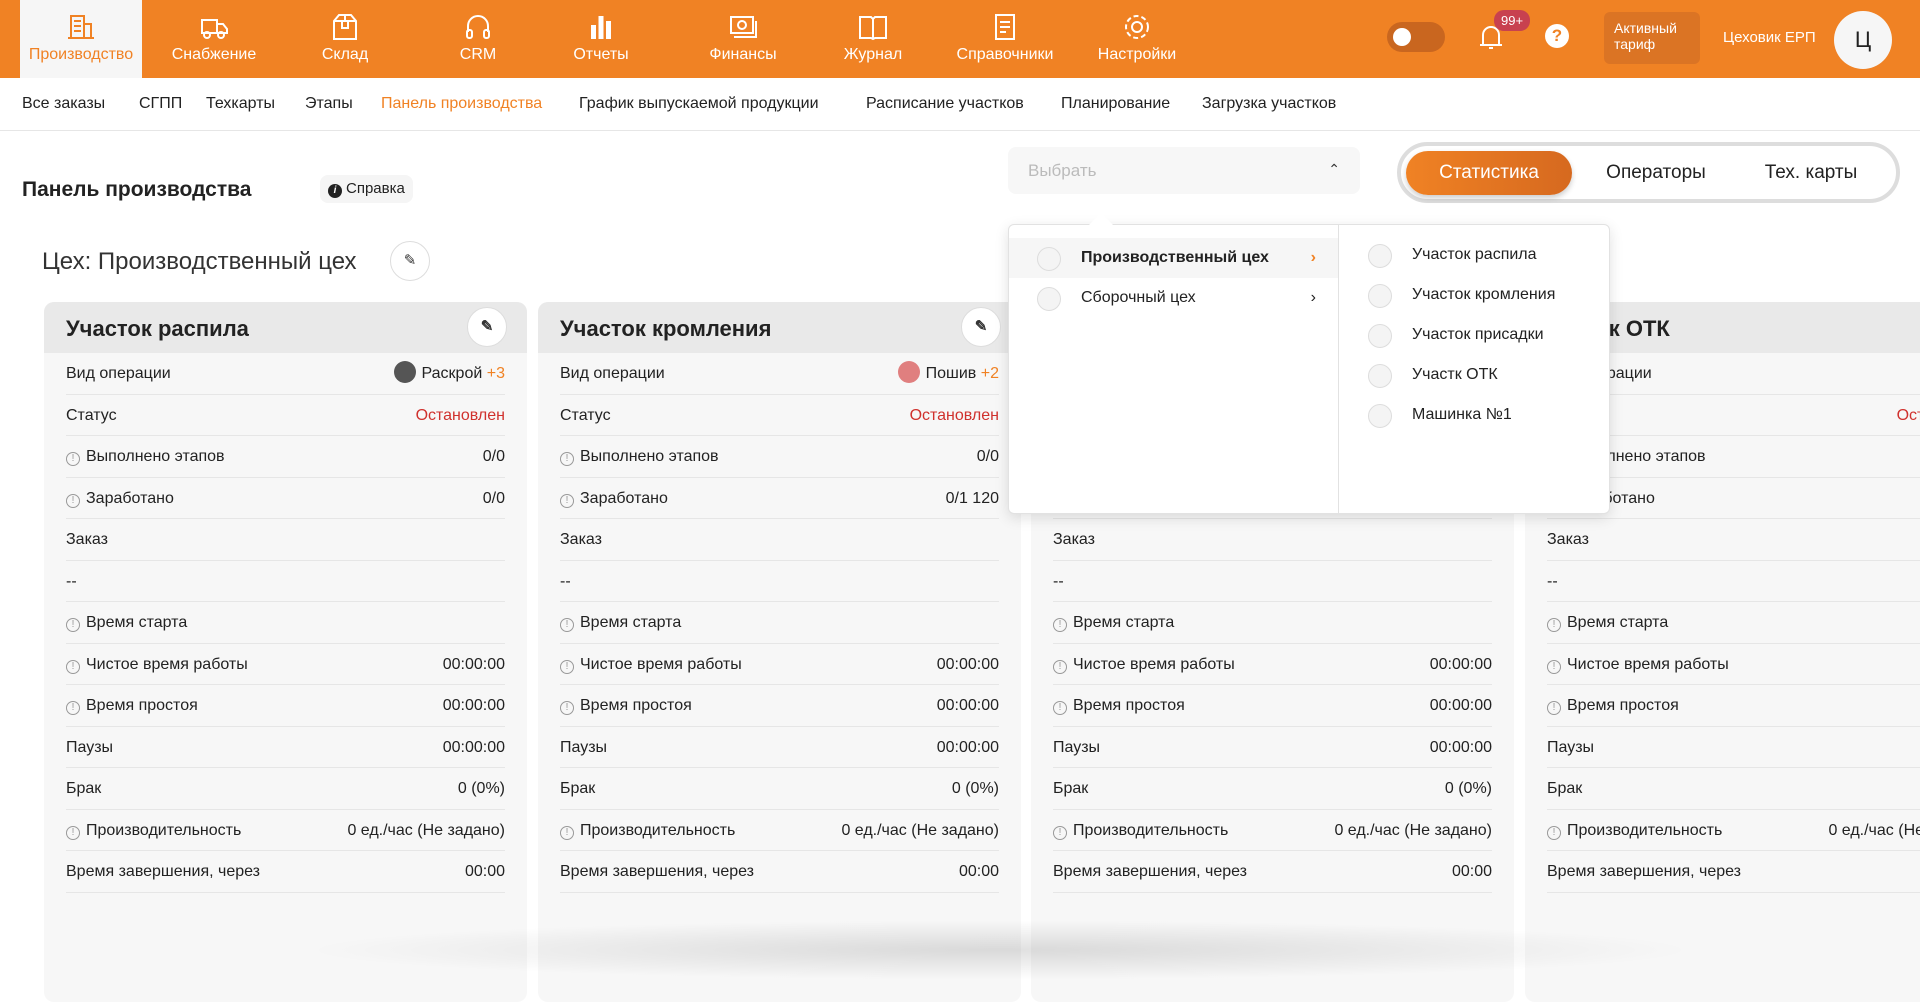 The image size is (1920, 1002). I want to click on stages-value: 0/0, so click(493, 456).